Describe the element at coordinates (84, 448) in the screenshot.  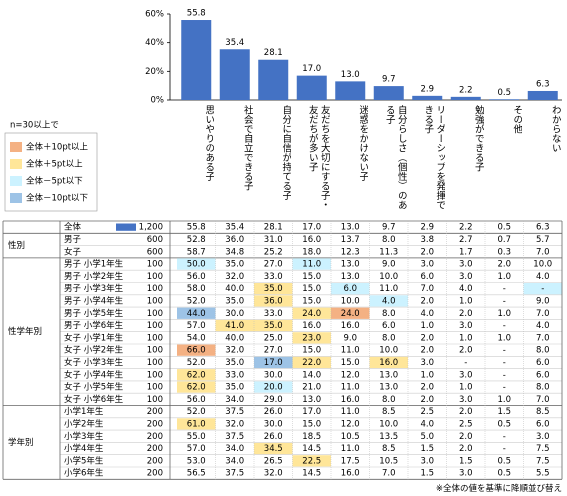
I see `row-label: 小学4年生` at that location.